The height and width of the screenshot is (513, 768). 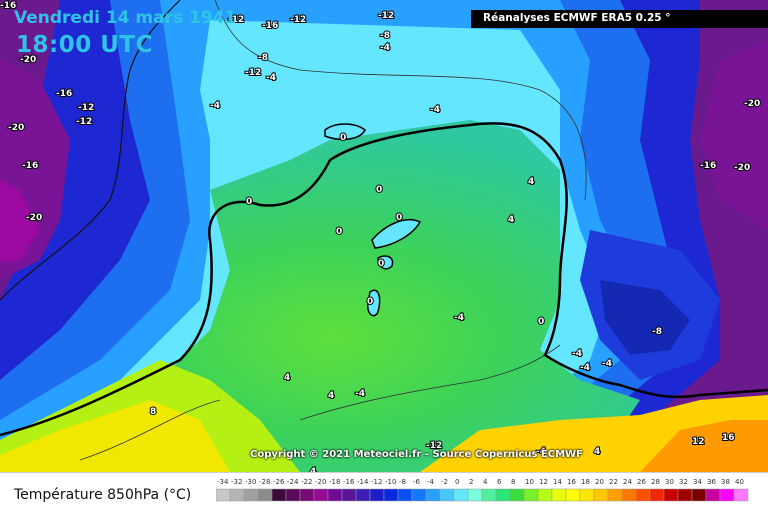 I want to click on time-title: 18:00 UTC, so click(x=84, y=45).